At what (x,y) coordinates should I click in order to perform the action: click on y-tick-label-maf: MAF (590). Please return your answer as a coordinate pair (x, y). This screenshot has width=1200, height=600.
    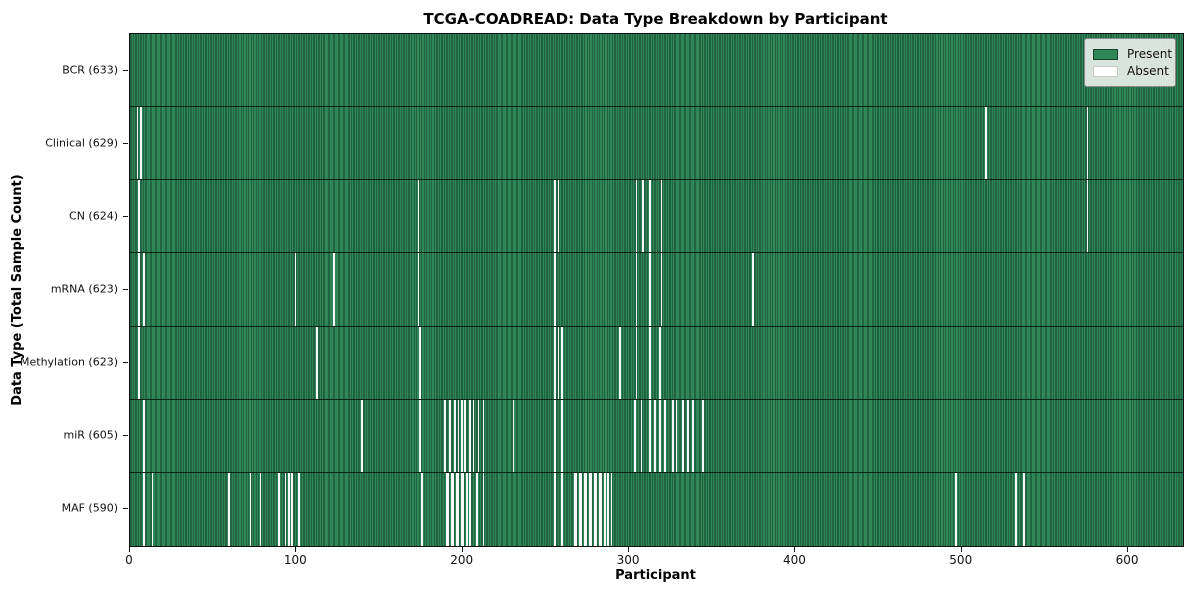
    Looking at the image, I should click on (89, 508).